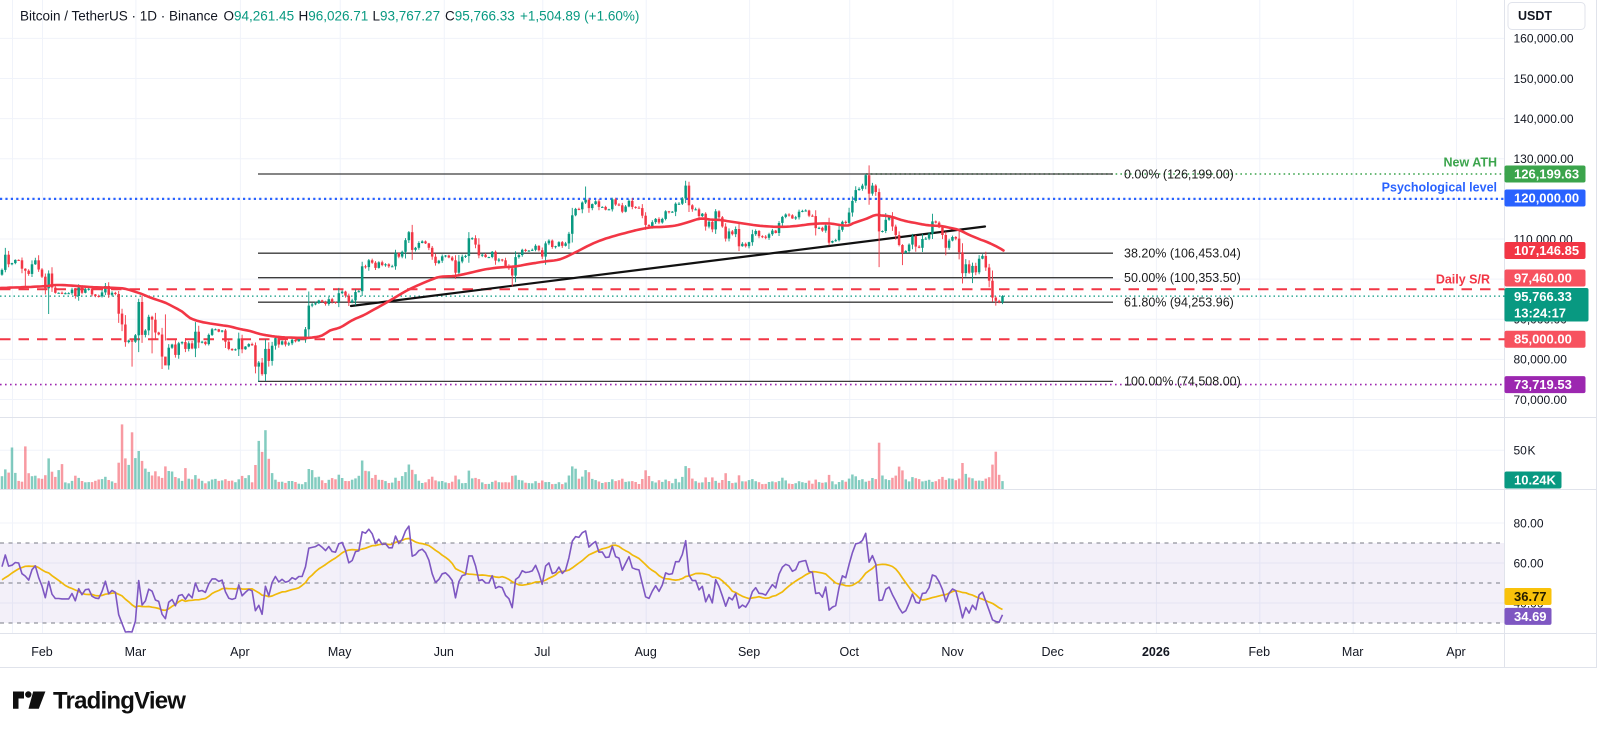 This screenshot has width=1600, height=734. What do you see at coordinates (1182, 254) in the screenshot?
I see `svg-text: 38.20% (106,453.04)` at bounding box center [1182, 254].